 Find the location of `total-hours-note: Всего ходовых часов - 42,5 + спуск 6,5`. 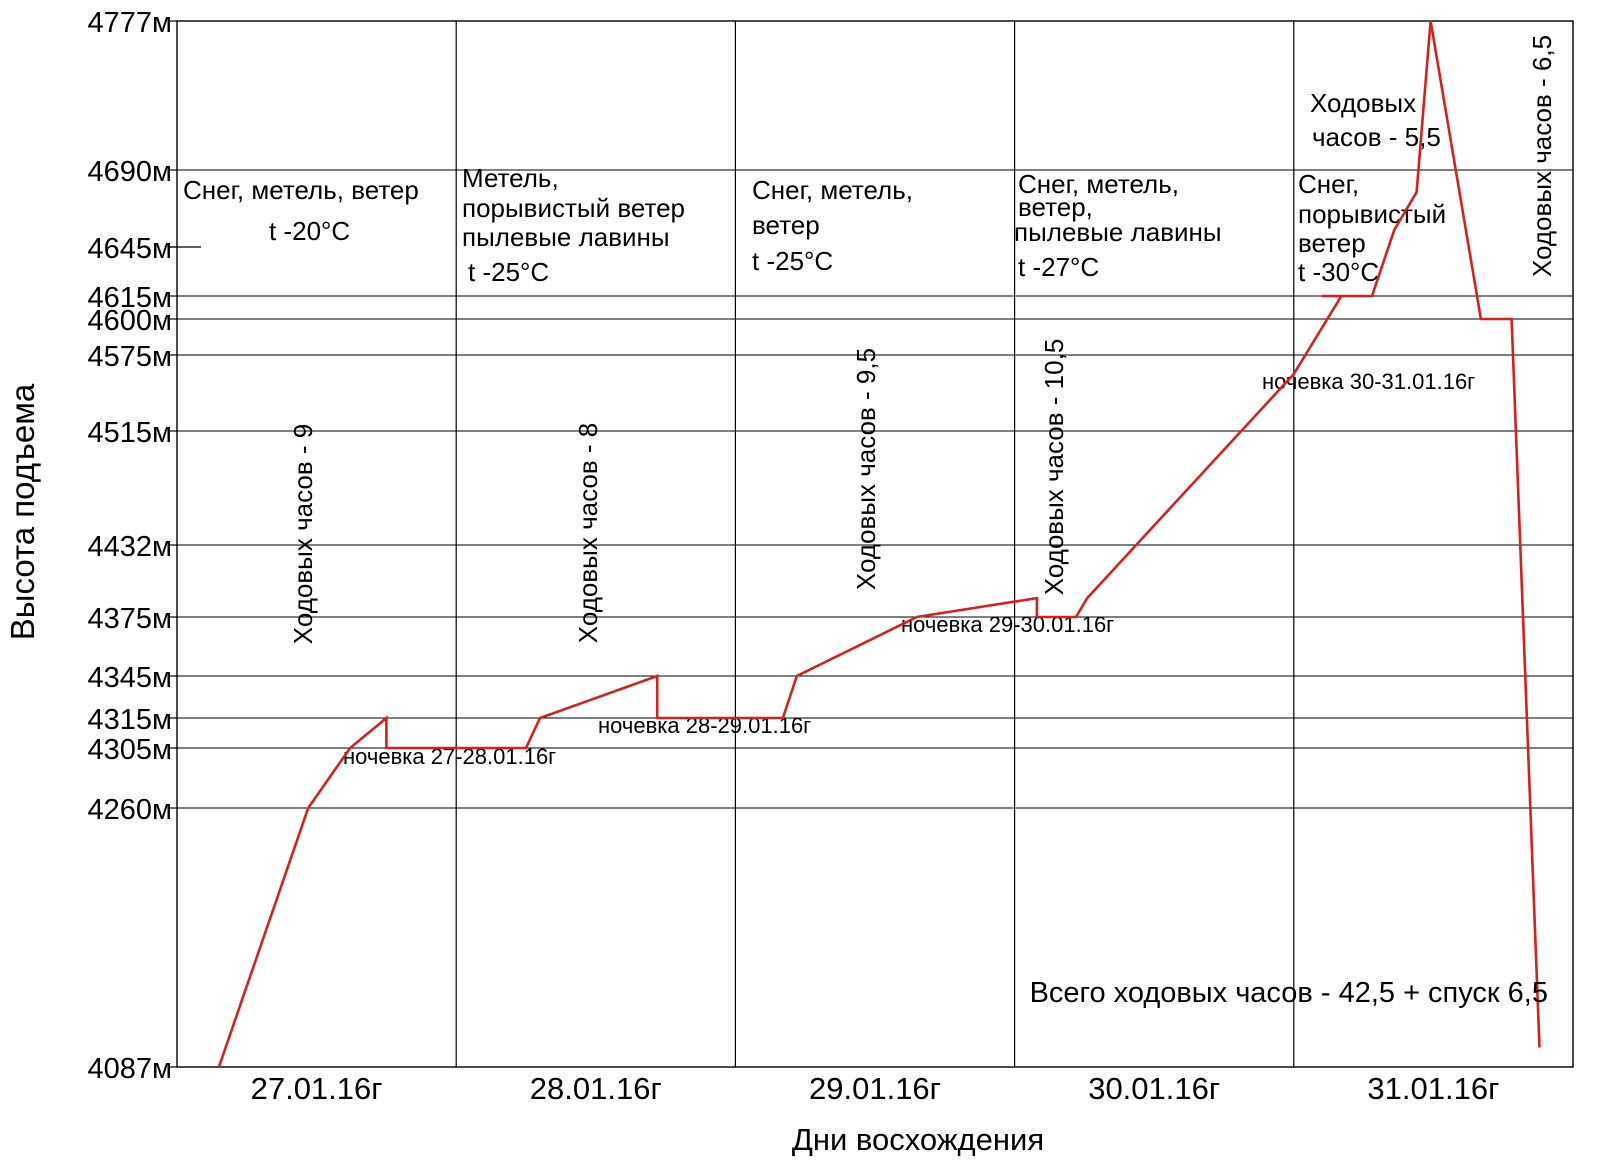

total-hours-note: Всего ходовых часов - 42,5 + спуск 6,5 is located at coordinates (1289, 993).